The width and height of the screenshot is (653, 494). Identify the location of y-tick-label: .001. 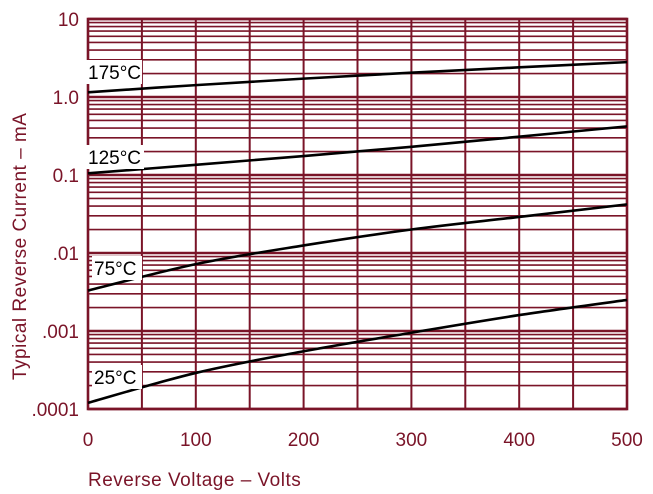
(60, 332).